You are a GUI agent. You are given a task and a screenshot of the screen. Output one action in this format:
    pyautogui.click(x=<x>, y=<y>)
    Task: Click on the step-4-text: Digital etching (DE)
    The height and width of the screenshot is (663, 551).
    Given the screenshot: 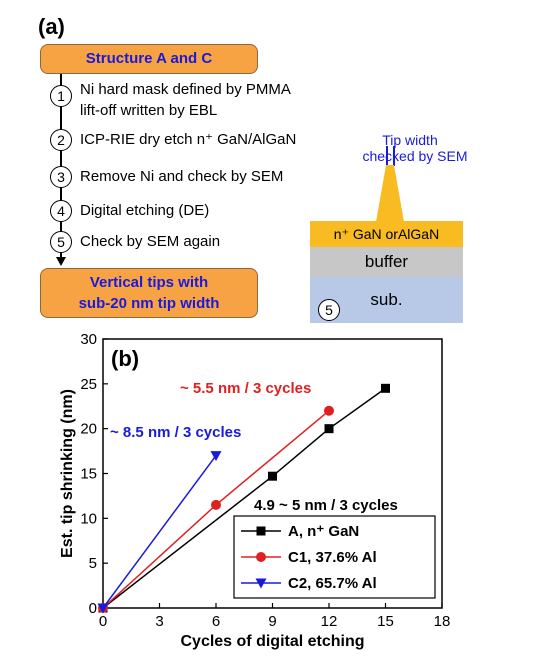 What is the action you would take?
    pyautogui.click(x=145, y=210)
    